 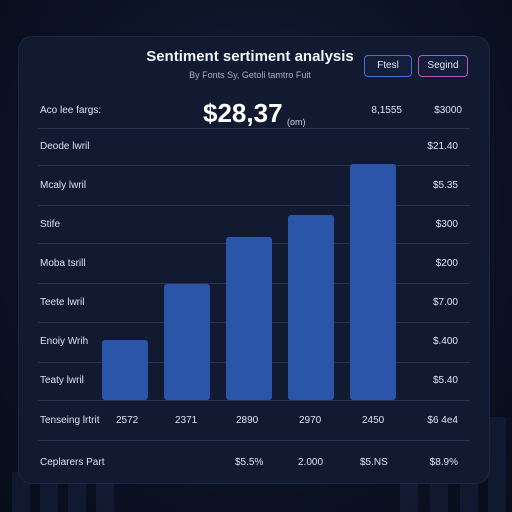 What do you see at coordinates (442, 420) in the screenshot?
I see `x-axis-right-value: $6 4e4` at bounding box center [442, 420].